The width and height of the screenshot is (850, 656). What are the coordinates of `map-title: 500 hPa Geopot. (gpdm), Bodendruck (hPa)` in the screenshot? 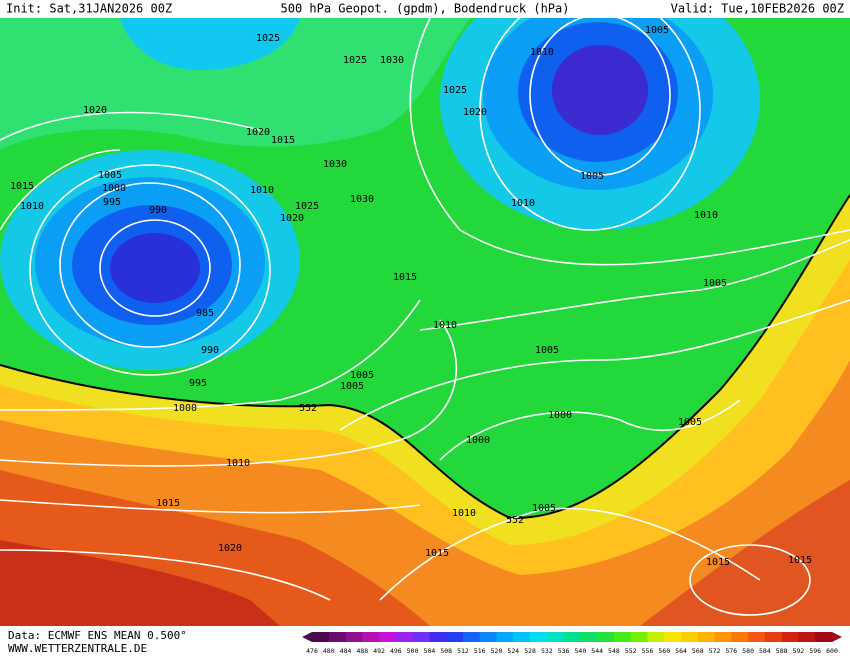 It's located at (425, 9).